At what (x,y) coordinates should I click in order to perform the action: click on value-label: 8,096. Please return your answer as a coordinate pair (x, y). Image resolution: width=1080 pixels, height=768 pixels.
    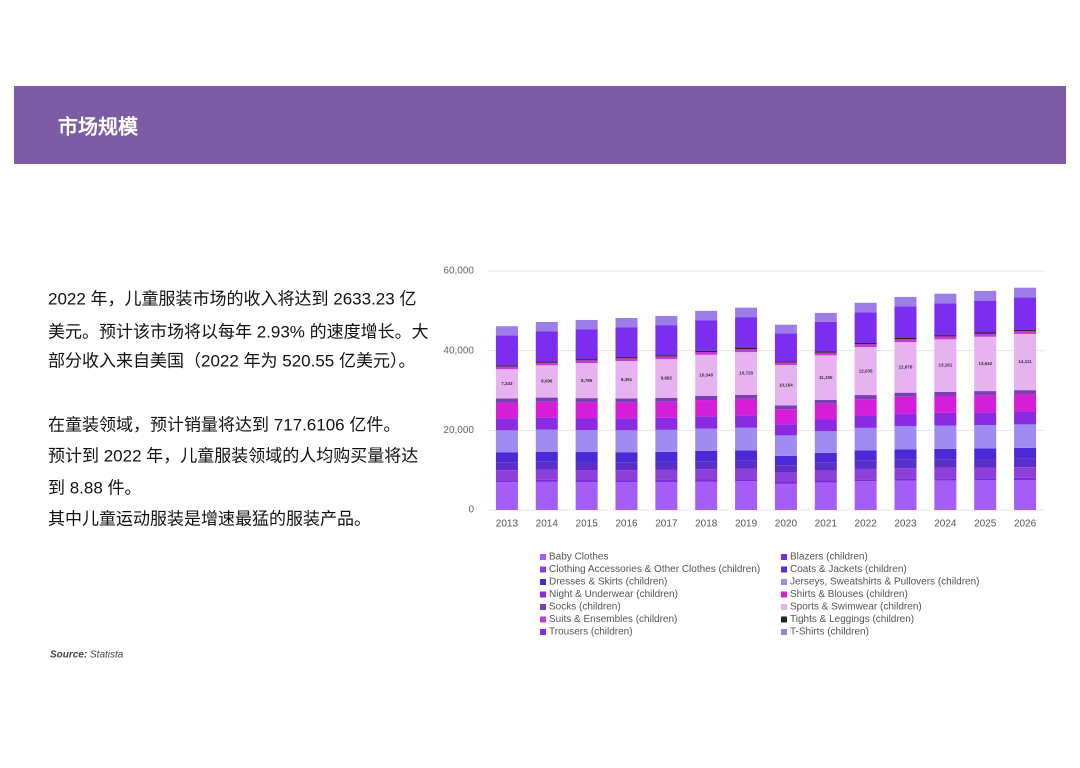
    Looking at the image, I should click on (547, 381).